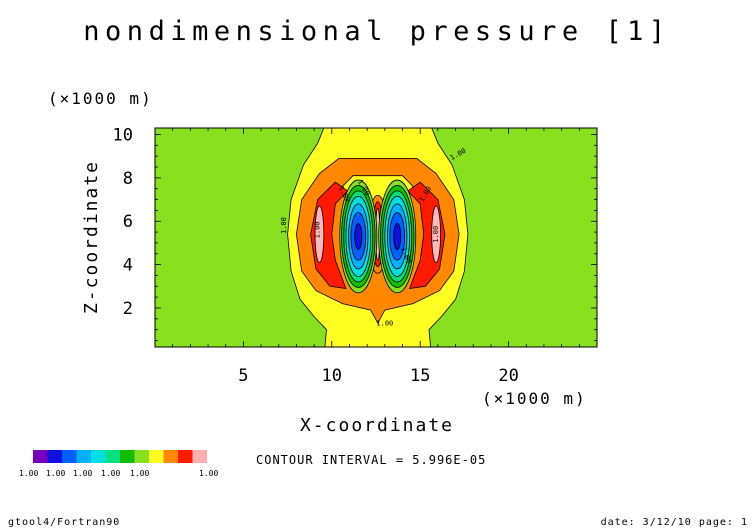  Describe the element at coordinates (128, 309) in the screenshot. I see `y-tick-label-2: 2` at that location.